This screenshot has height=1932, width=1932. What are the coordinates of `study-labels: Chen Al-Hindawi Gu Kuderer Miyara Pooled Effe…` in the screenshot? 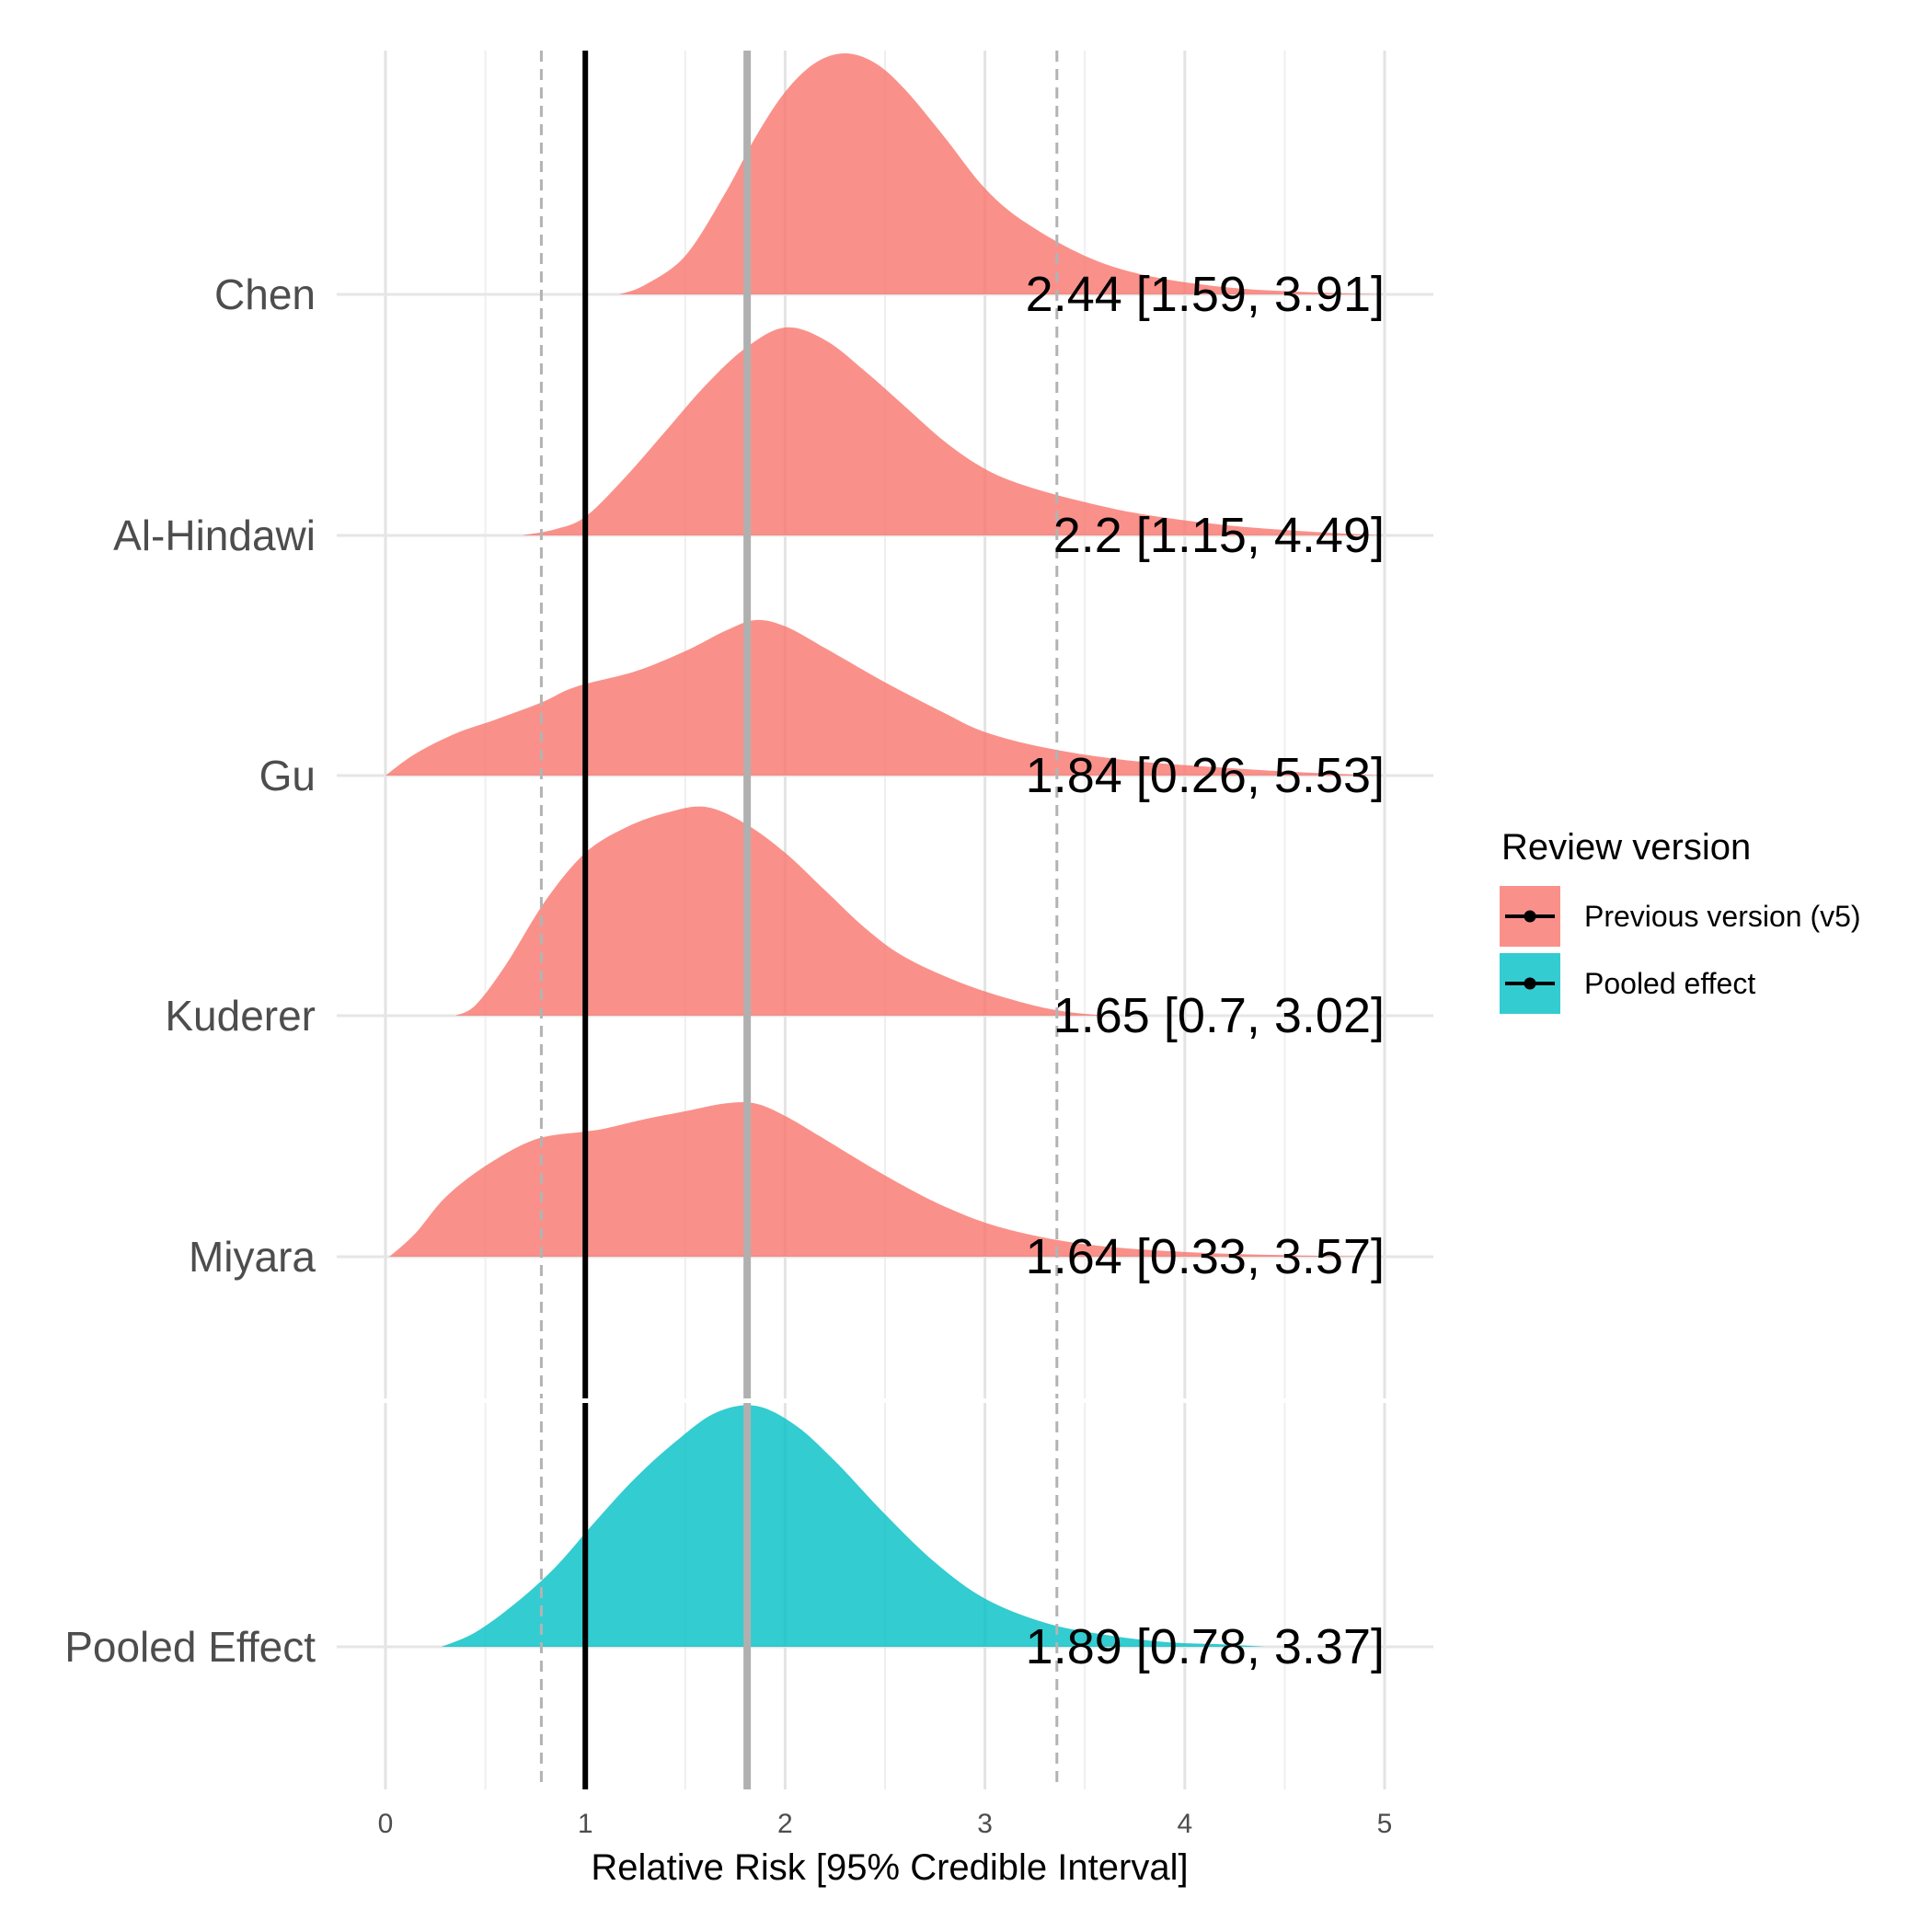 It's located at (190, 970).